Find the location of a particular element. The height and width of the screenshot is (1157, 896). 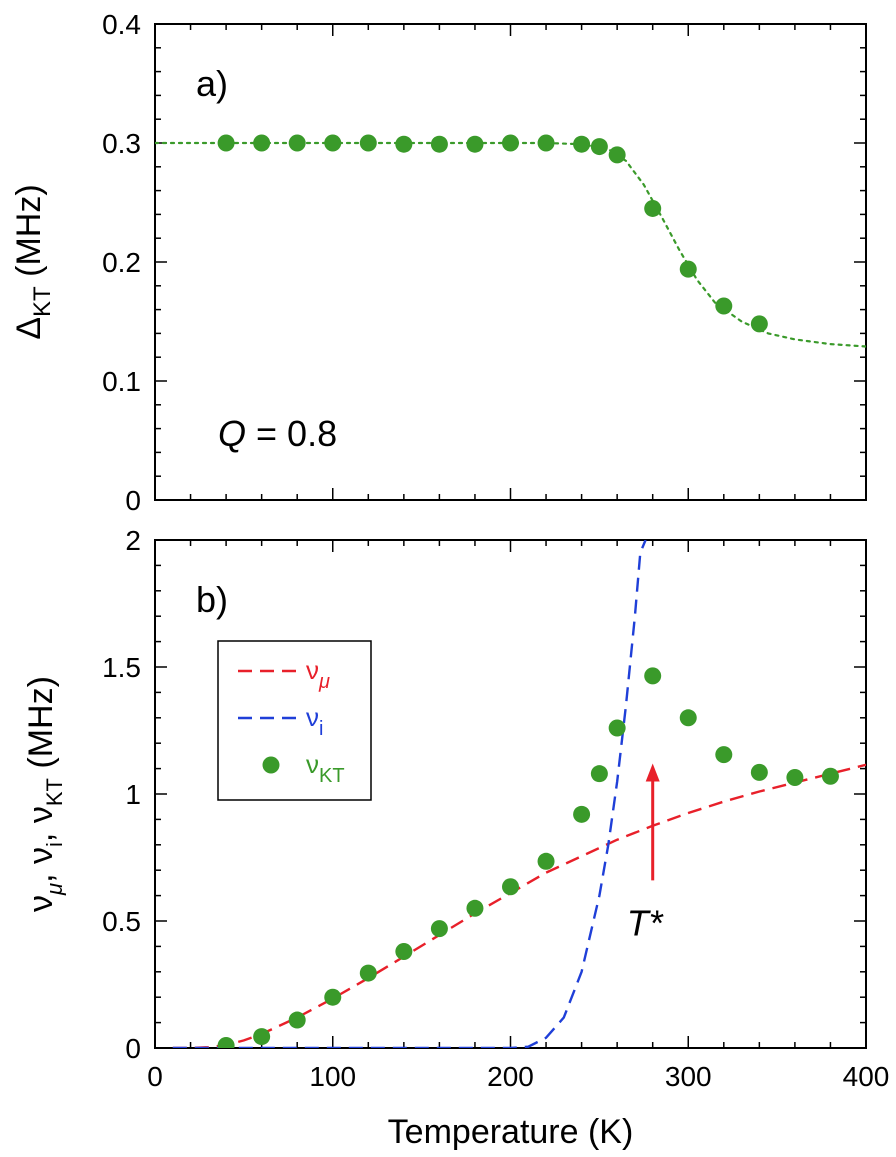

plot-area is located at coordinates (510, 241).